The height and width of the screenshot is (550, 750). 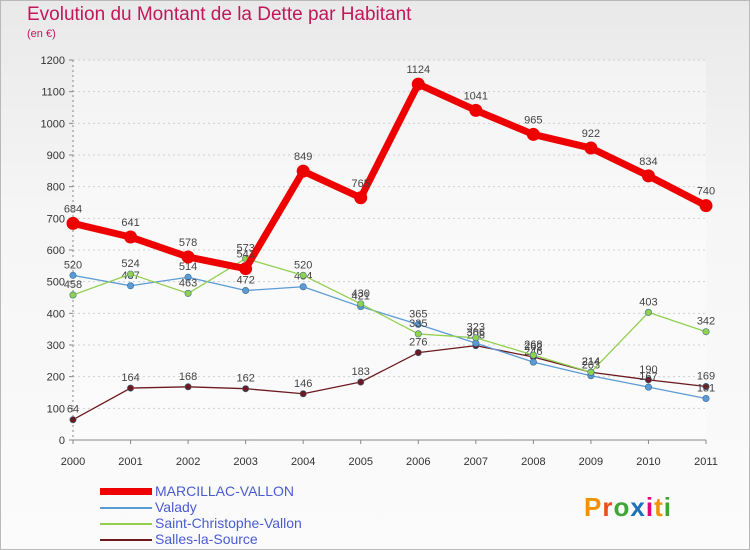 What do you see at coordinates (476, 96) in the screenshot?
I see `data-label: 1041` at bounding box center [476, 96].